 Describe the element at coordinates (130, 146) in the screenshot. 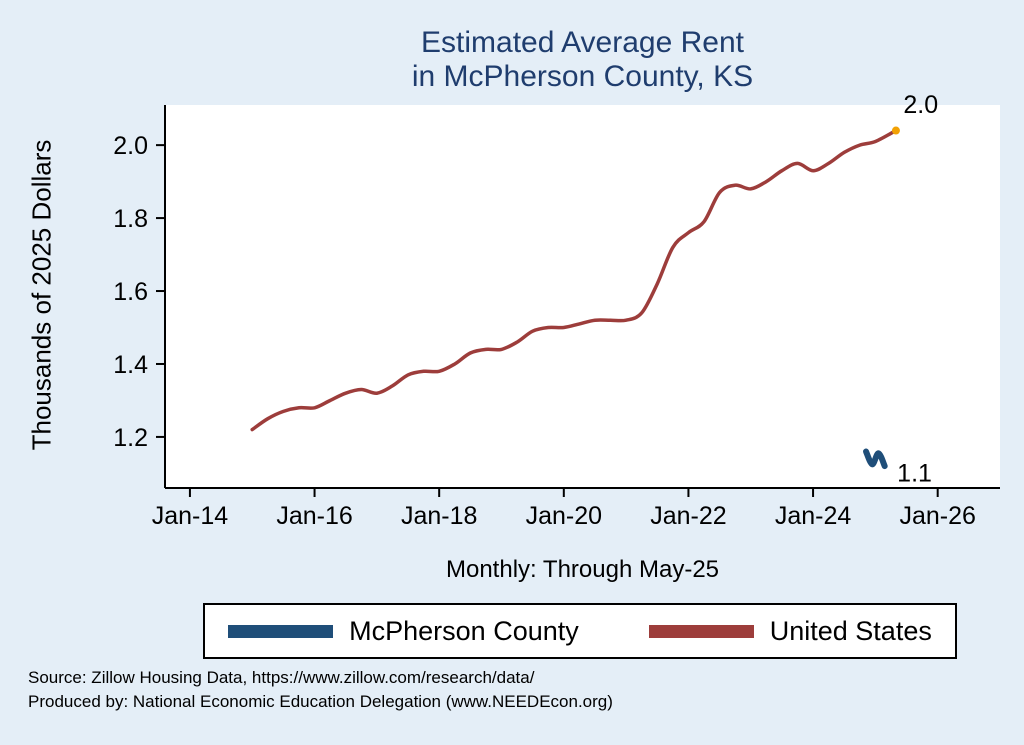

I see `y-tick-label: 2.0` at that location.